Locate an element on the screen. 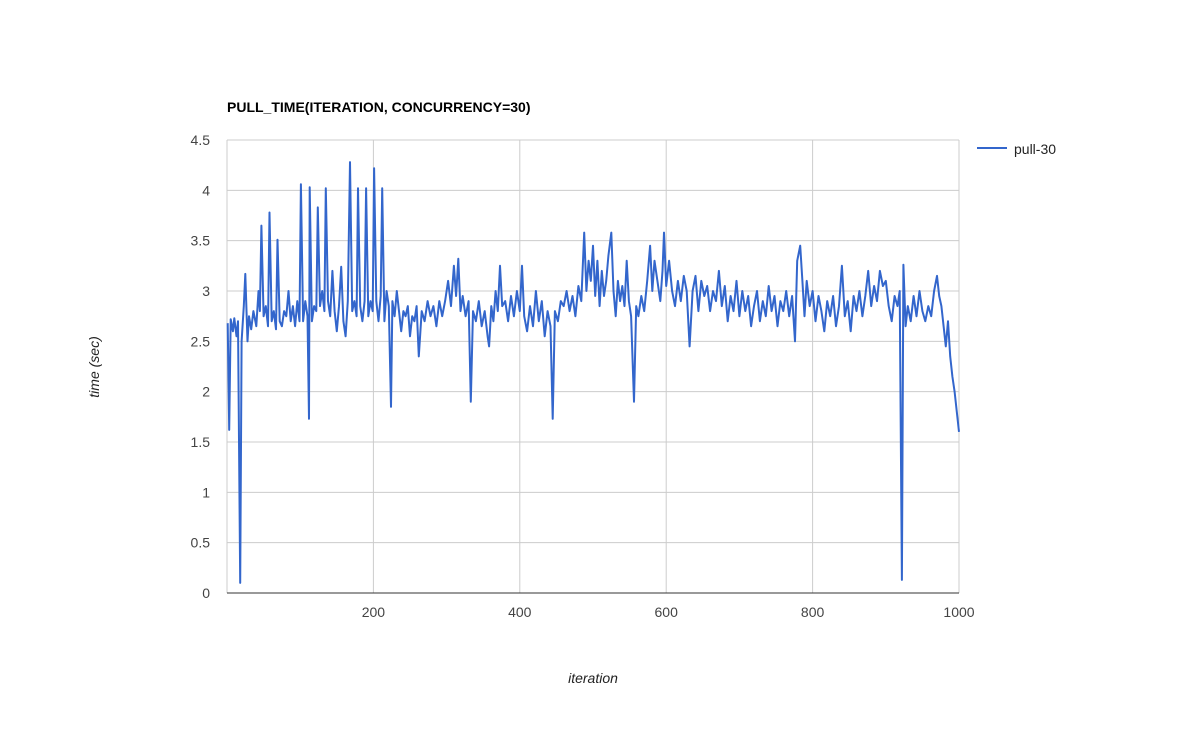 The height and width of the screenshot is (739, 1186). x-tick-label: 600 is located at coordinates (667, 612).